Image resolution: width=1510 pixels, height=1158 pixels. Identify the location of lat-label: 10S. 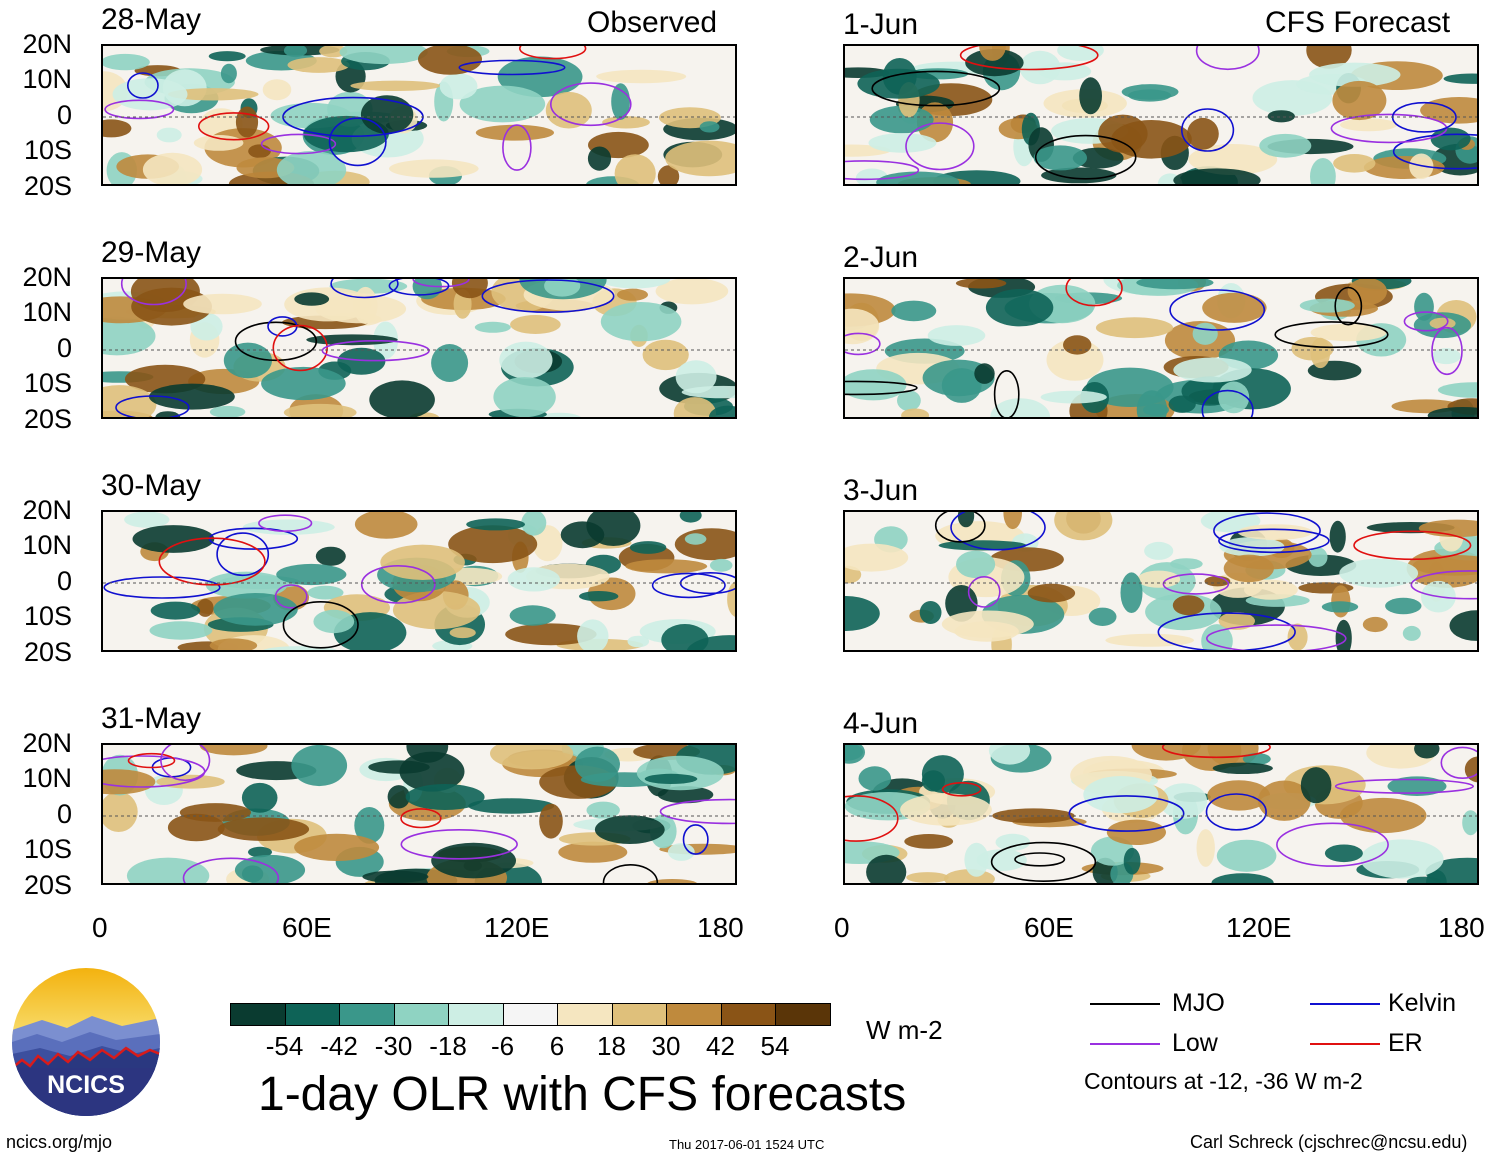
(47, 616).